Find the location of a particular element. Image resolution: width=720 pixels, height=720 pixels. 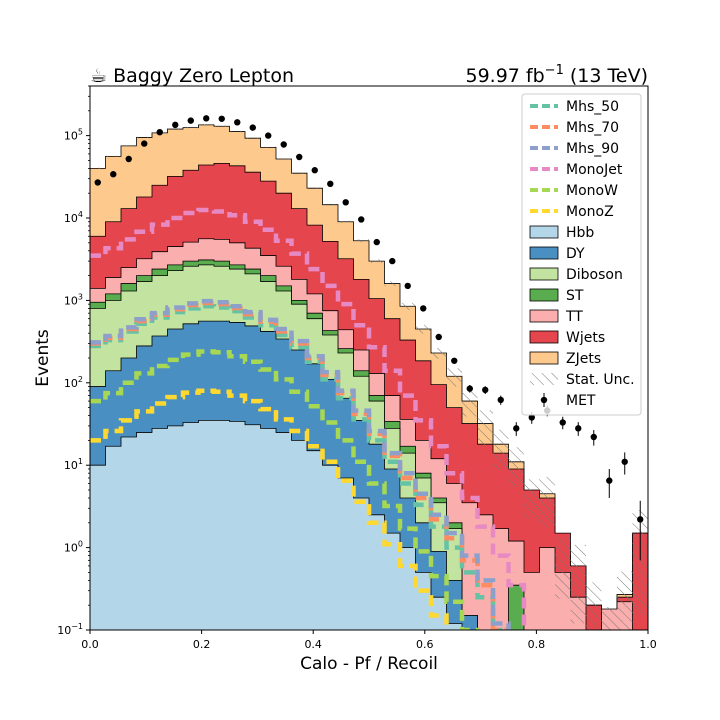

legend-item-tt: TT is located at coordinates (556, 317).